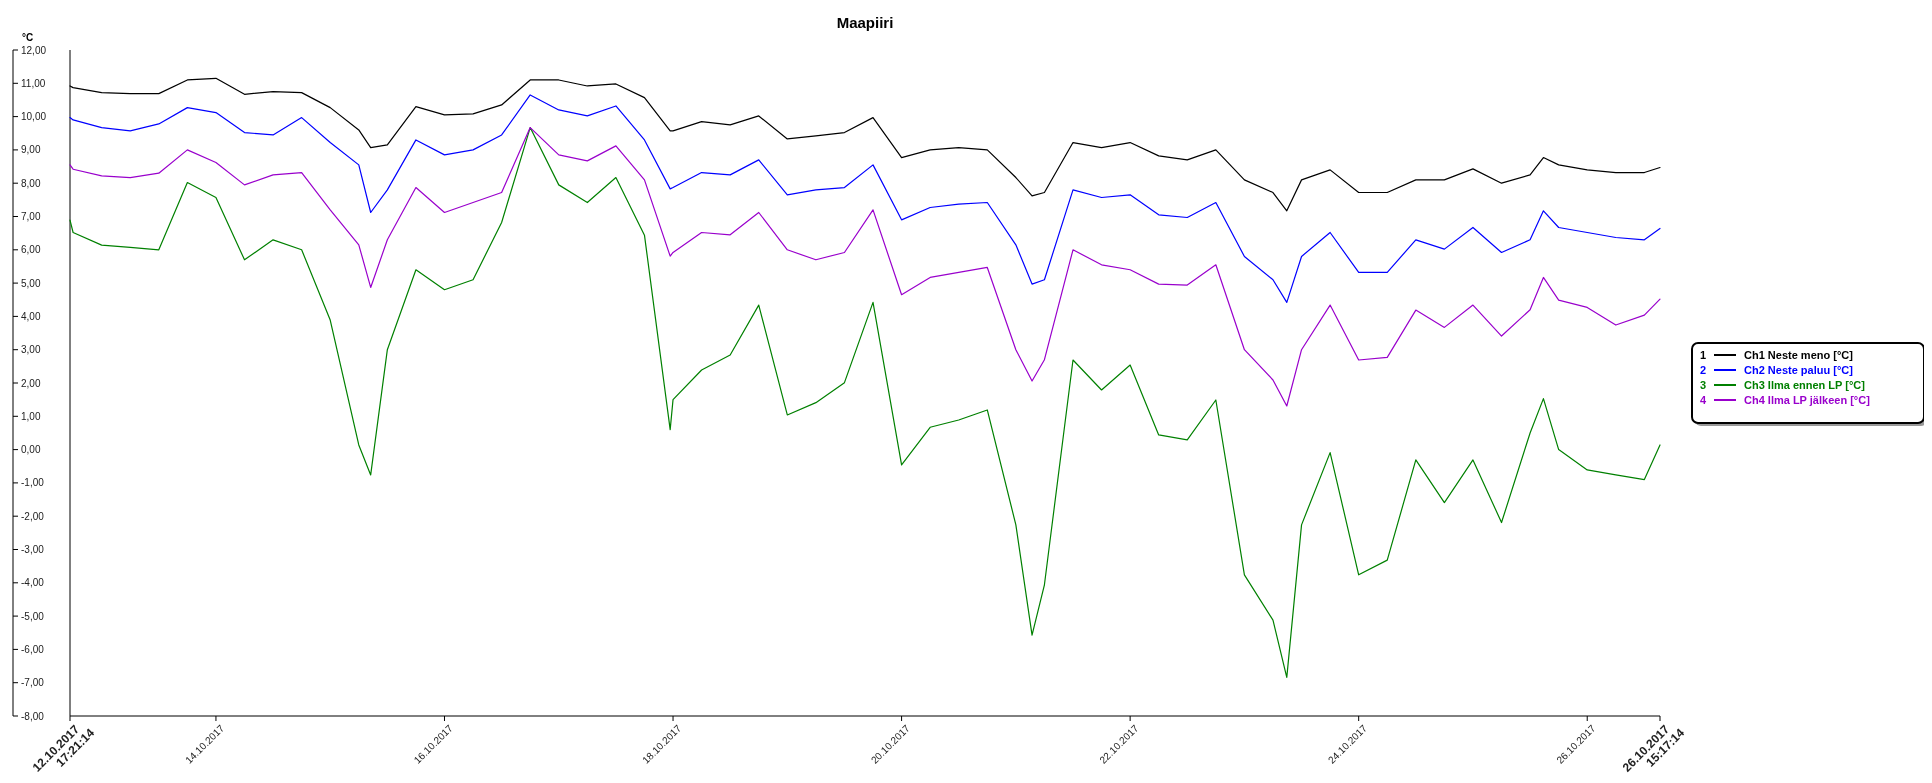 This screenshot has width=1932, height=783. What do you see at coordinates (33, 583) in the screenshot?
I see `y-tick-label: -4,00` at bounding box center [33, 583].